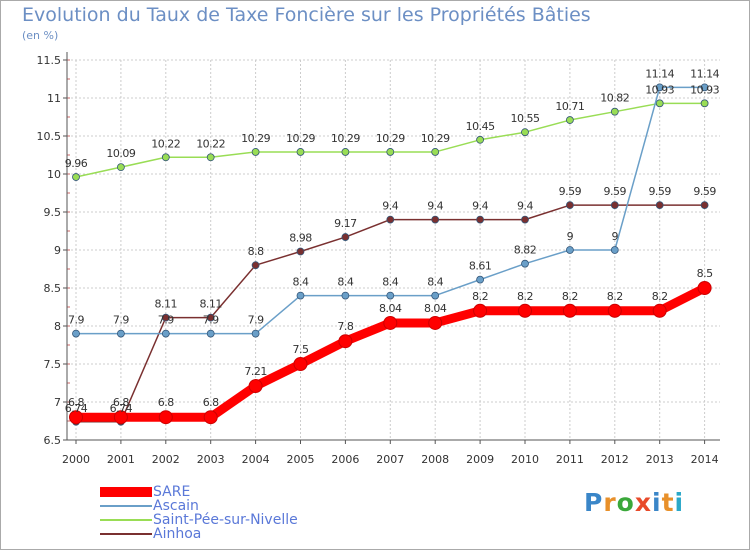  What do you see at coordinates (53, 212) in the screenshot?
I see `y-tick-label: 9.5` at bounding box center [53, 212].